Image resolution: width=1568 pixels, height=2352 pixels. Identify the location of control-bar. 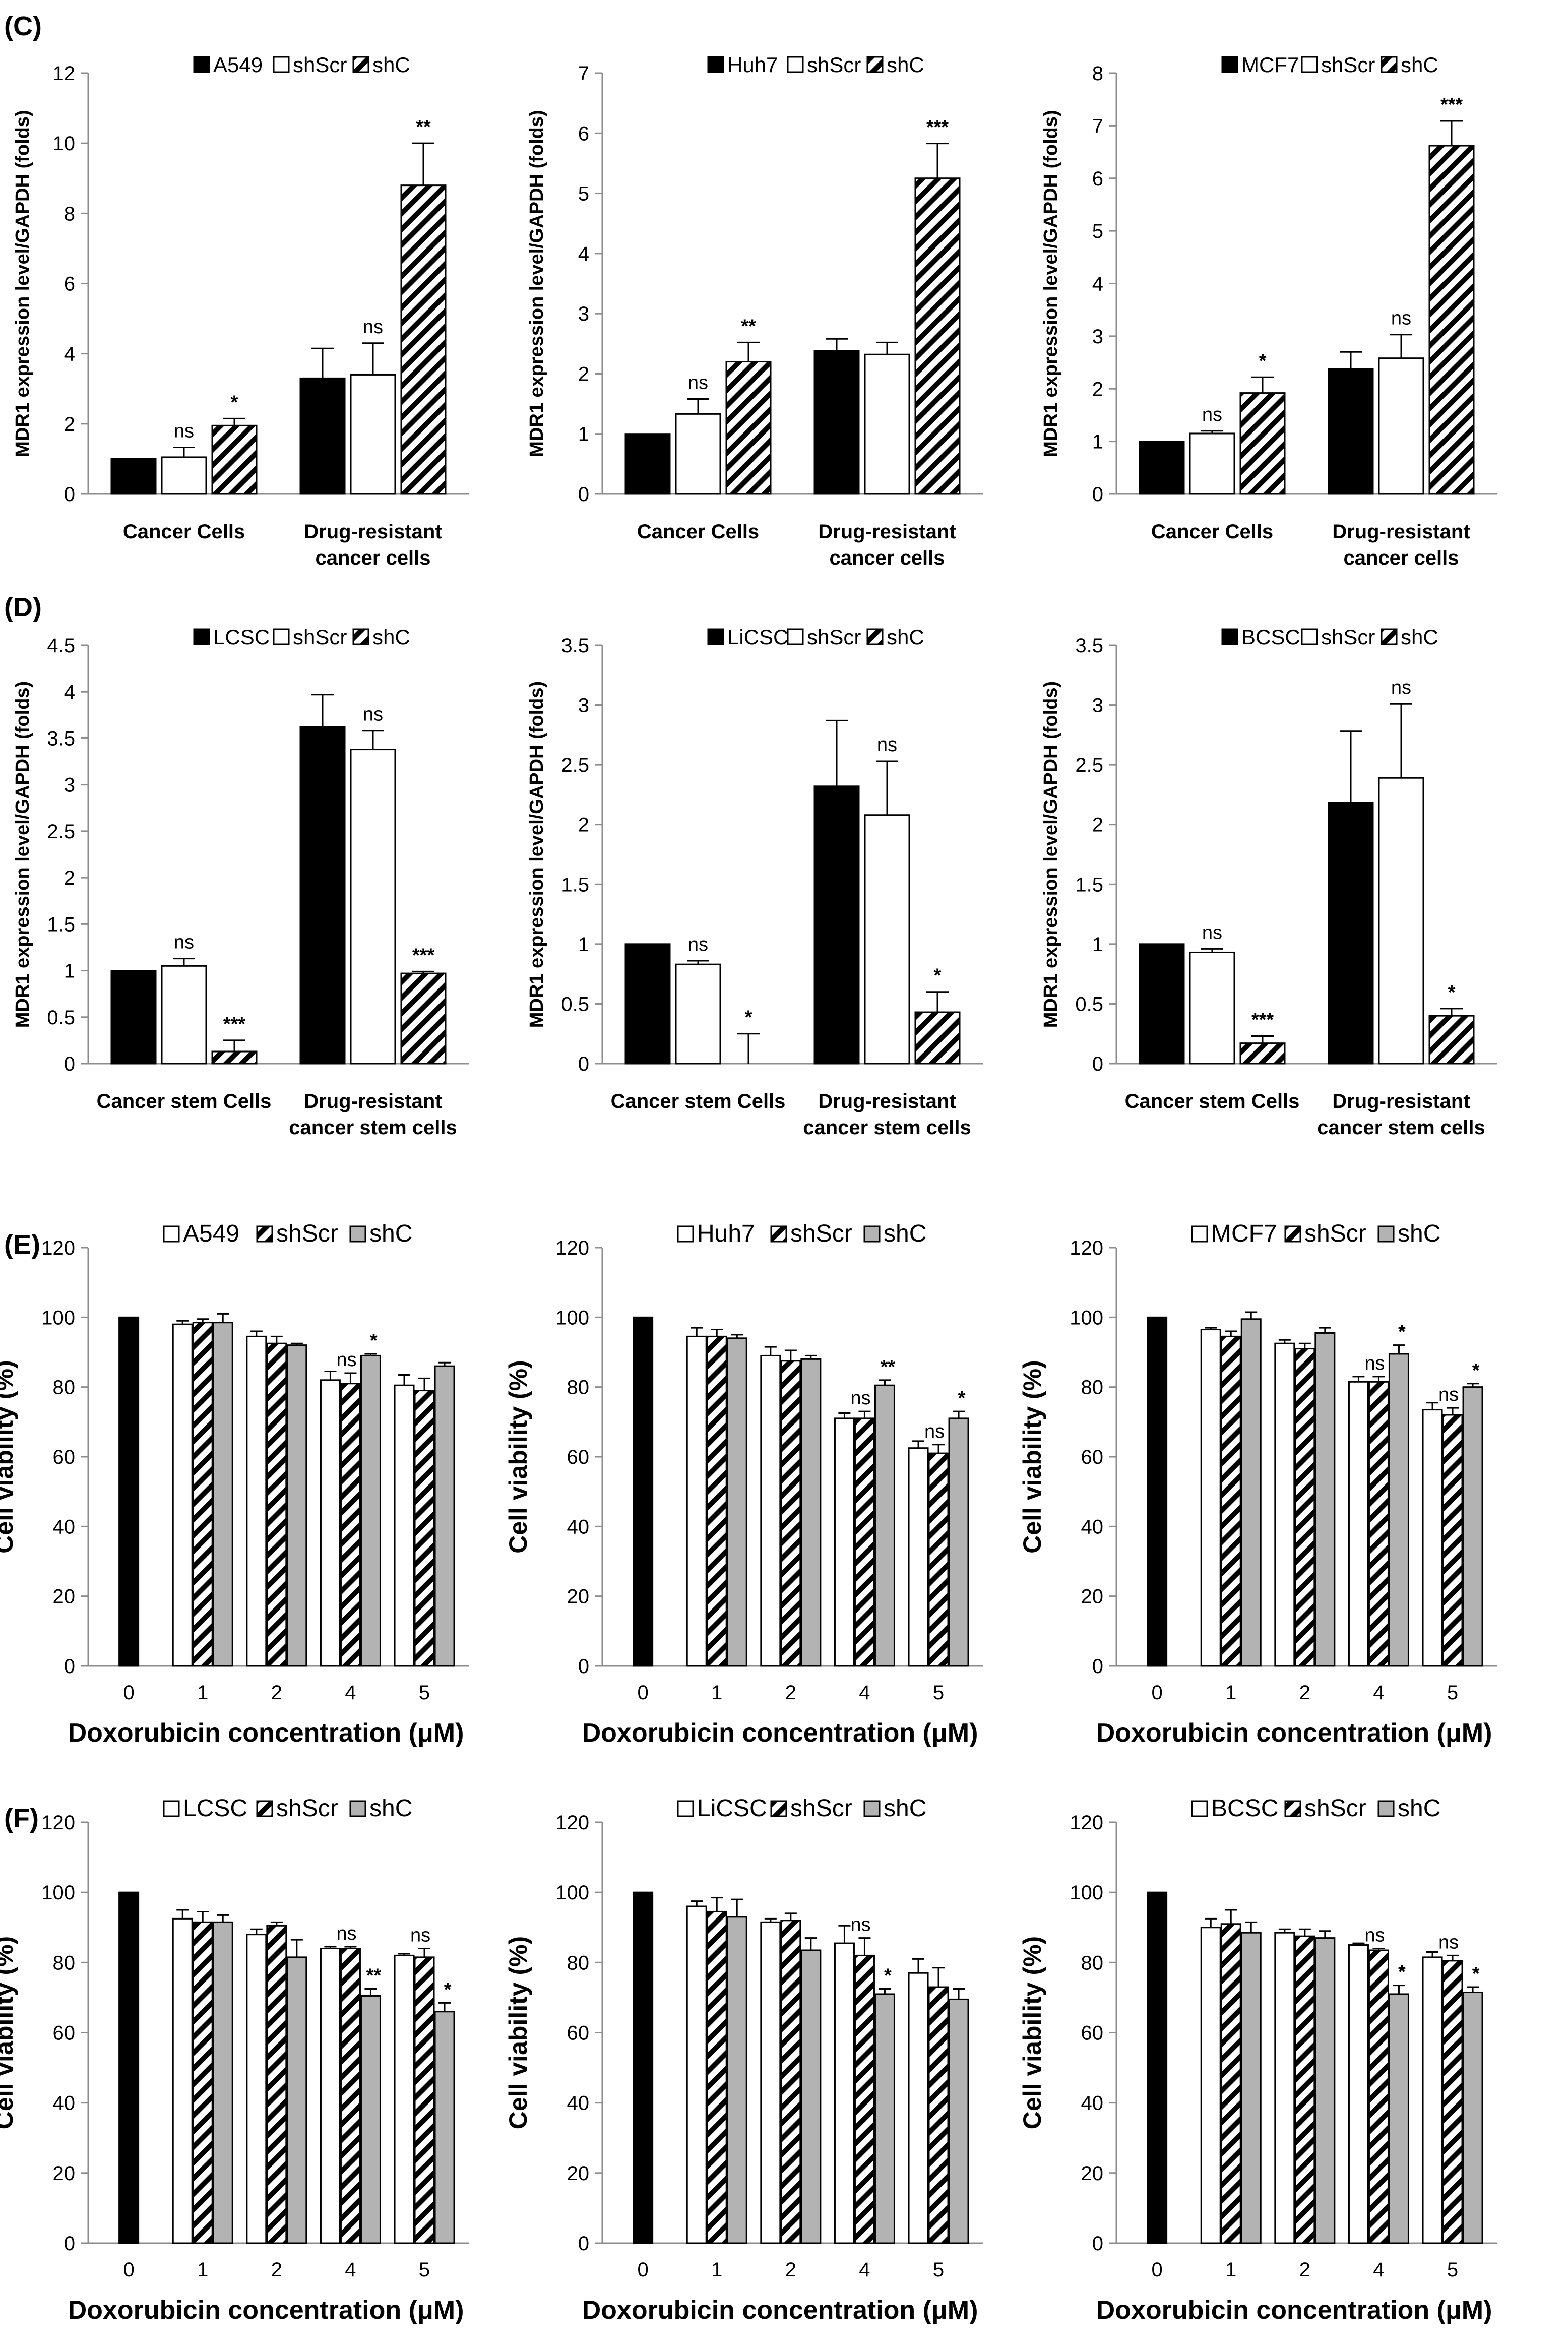
(129, 2067).